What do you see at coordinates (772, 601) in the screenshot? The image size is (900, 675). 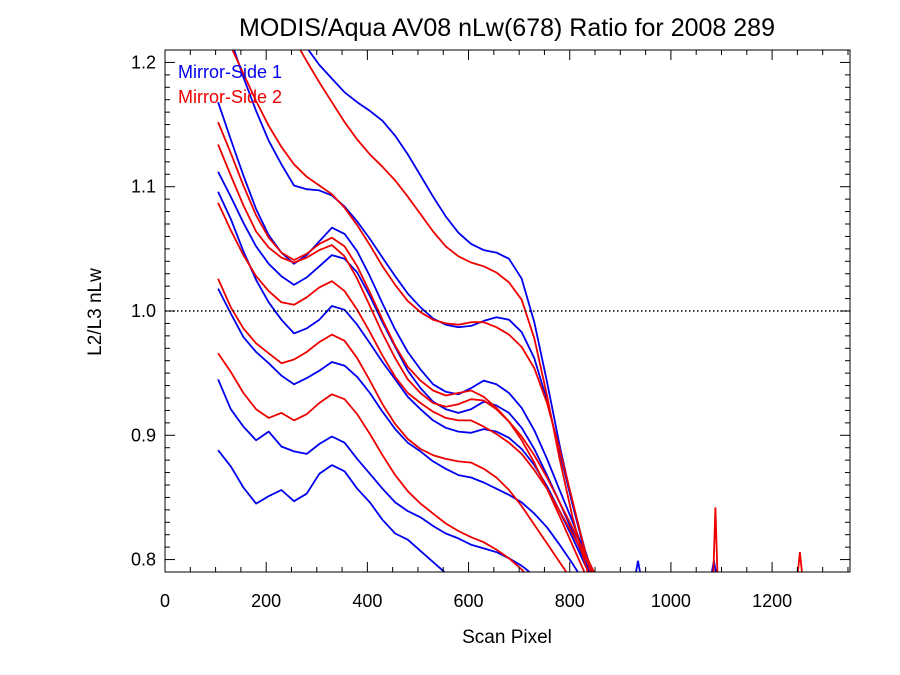 I see `x-tick-label: 1200` at bounding box center [772, 601].